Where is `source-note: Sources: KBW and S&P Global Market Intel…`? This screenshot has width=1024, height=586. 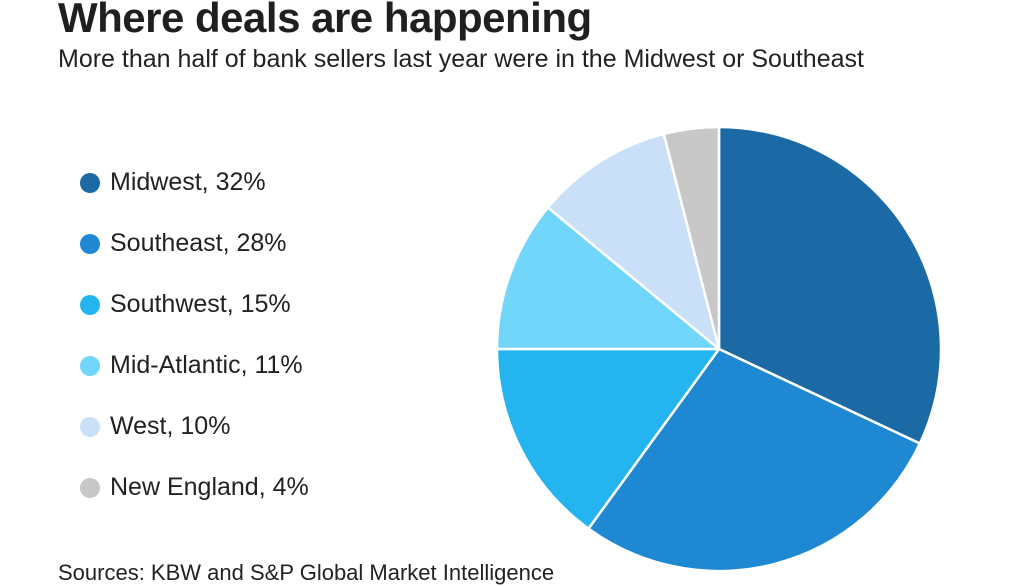
source-note: Sources: KBW and S&P Global Market Intel… is located at coordinates (306, 572).